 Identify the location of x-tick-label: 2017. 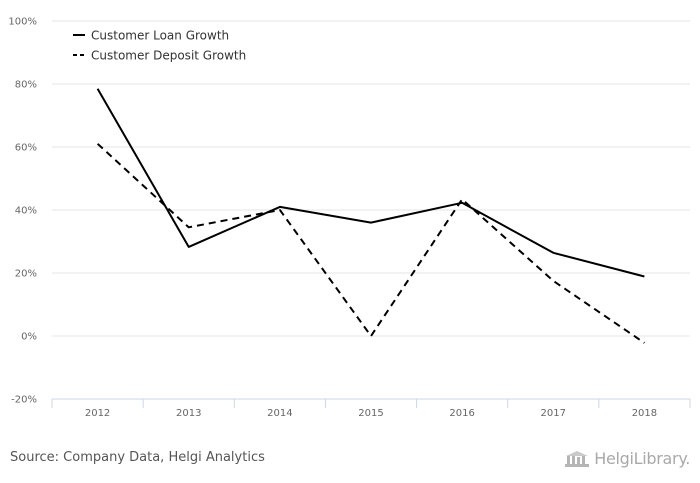
(553, 413).